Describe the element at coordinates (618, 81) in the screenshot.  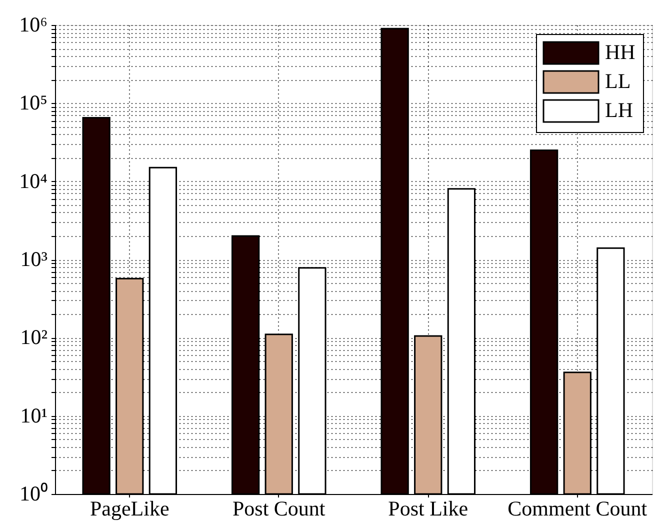
I see `legend-label: LL` at that location.